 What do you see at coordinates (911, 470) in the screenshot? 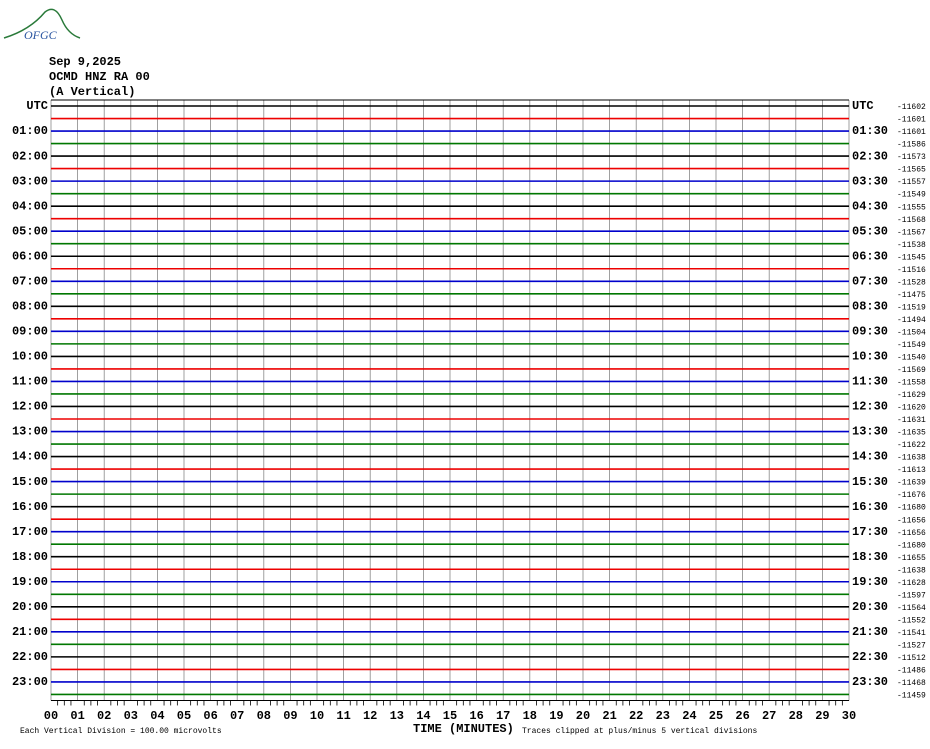
I see `row-value: -11613` at bounding box center [911, 470].